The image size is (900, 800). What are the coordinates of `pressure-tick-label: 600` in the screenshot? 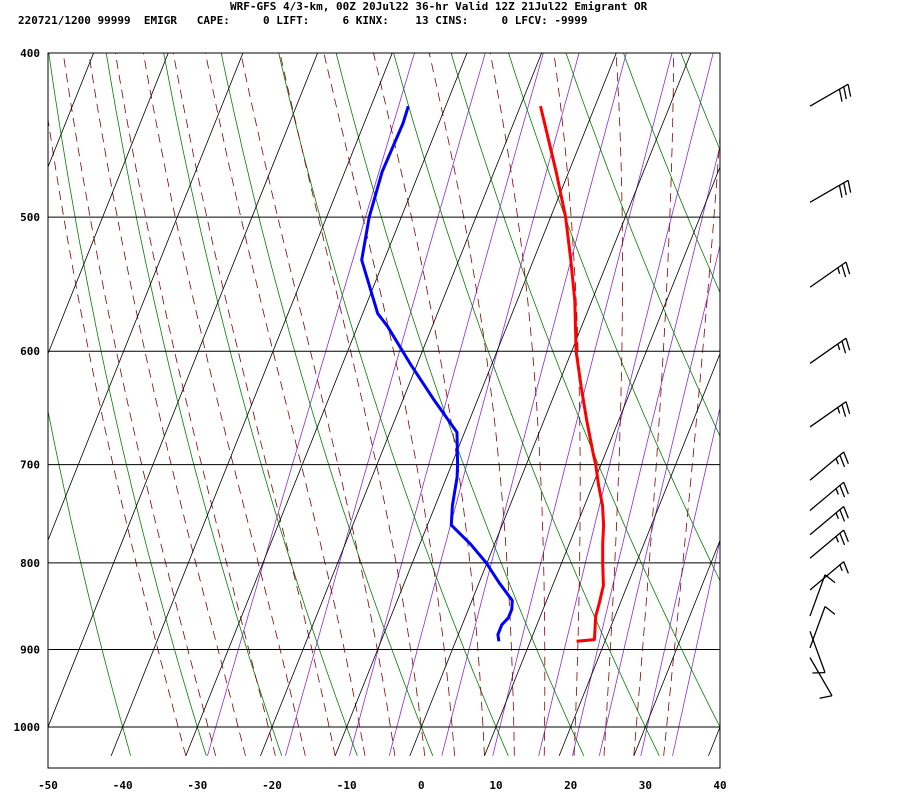 It's located at (30, 351).